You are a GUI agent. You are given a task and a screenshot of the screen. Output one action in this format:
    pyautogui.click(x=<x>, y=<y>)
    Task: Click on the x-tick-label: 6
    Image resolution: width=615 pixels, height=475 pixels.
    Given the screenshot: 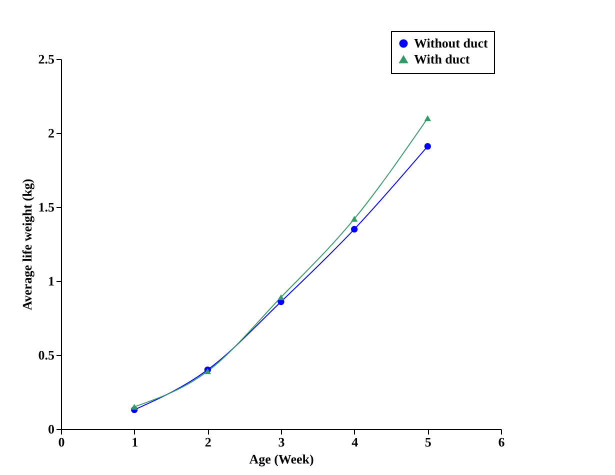 What is the action you would take?
    pyautogui.click(x=502, y=442)
    